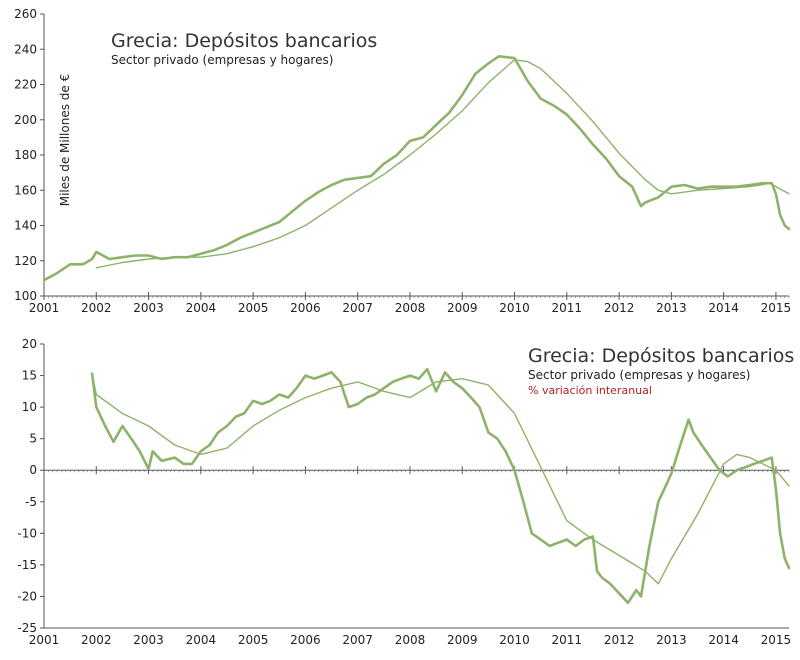 The width and height of the screenshot is (800, 660). What do you see at coordinates (567, 308) in the screenshot?
I see `chart1-x-tick-label: 2011` at bounding box center [567, 308].